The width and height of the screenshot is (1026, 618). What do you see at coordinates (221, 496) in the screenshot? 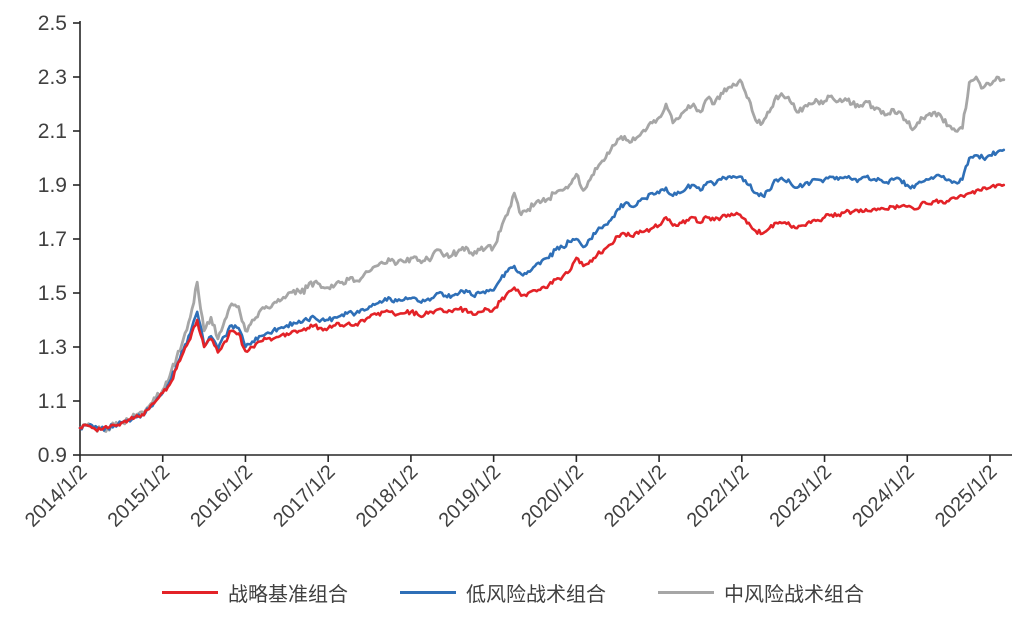
I see `x-tick-label: 2016/1/2` at bounding box center [221, 496].